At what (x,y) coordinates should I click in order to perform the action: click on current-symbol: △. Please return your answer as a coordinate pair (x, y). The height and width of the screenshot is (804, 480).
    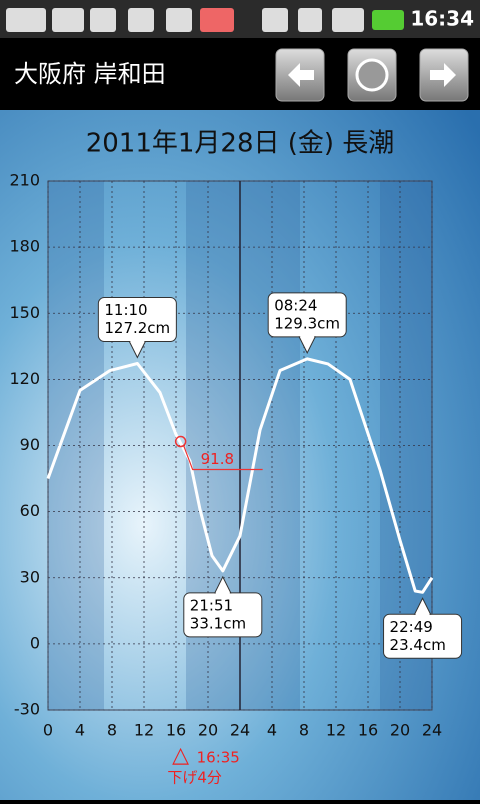
    Looking at the image, I should click on (180, 755).